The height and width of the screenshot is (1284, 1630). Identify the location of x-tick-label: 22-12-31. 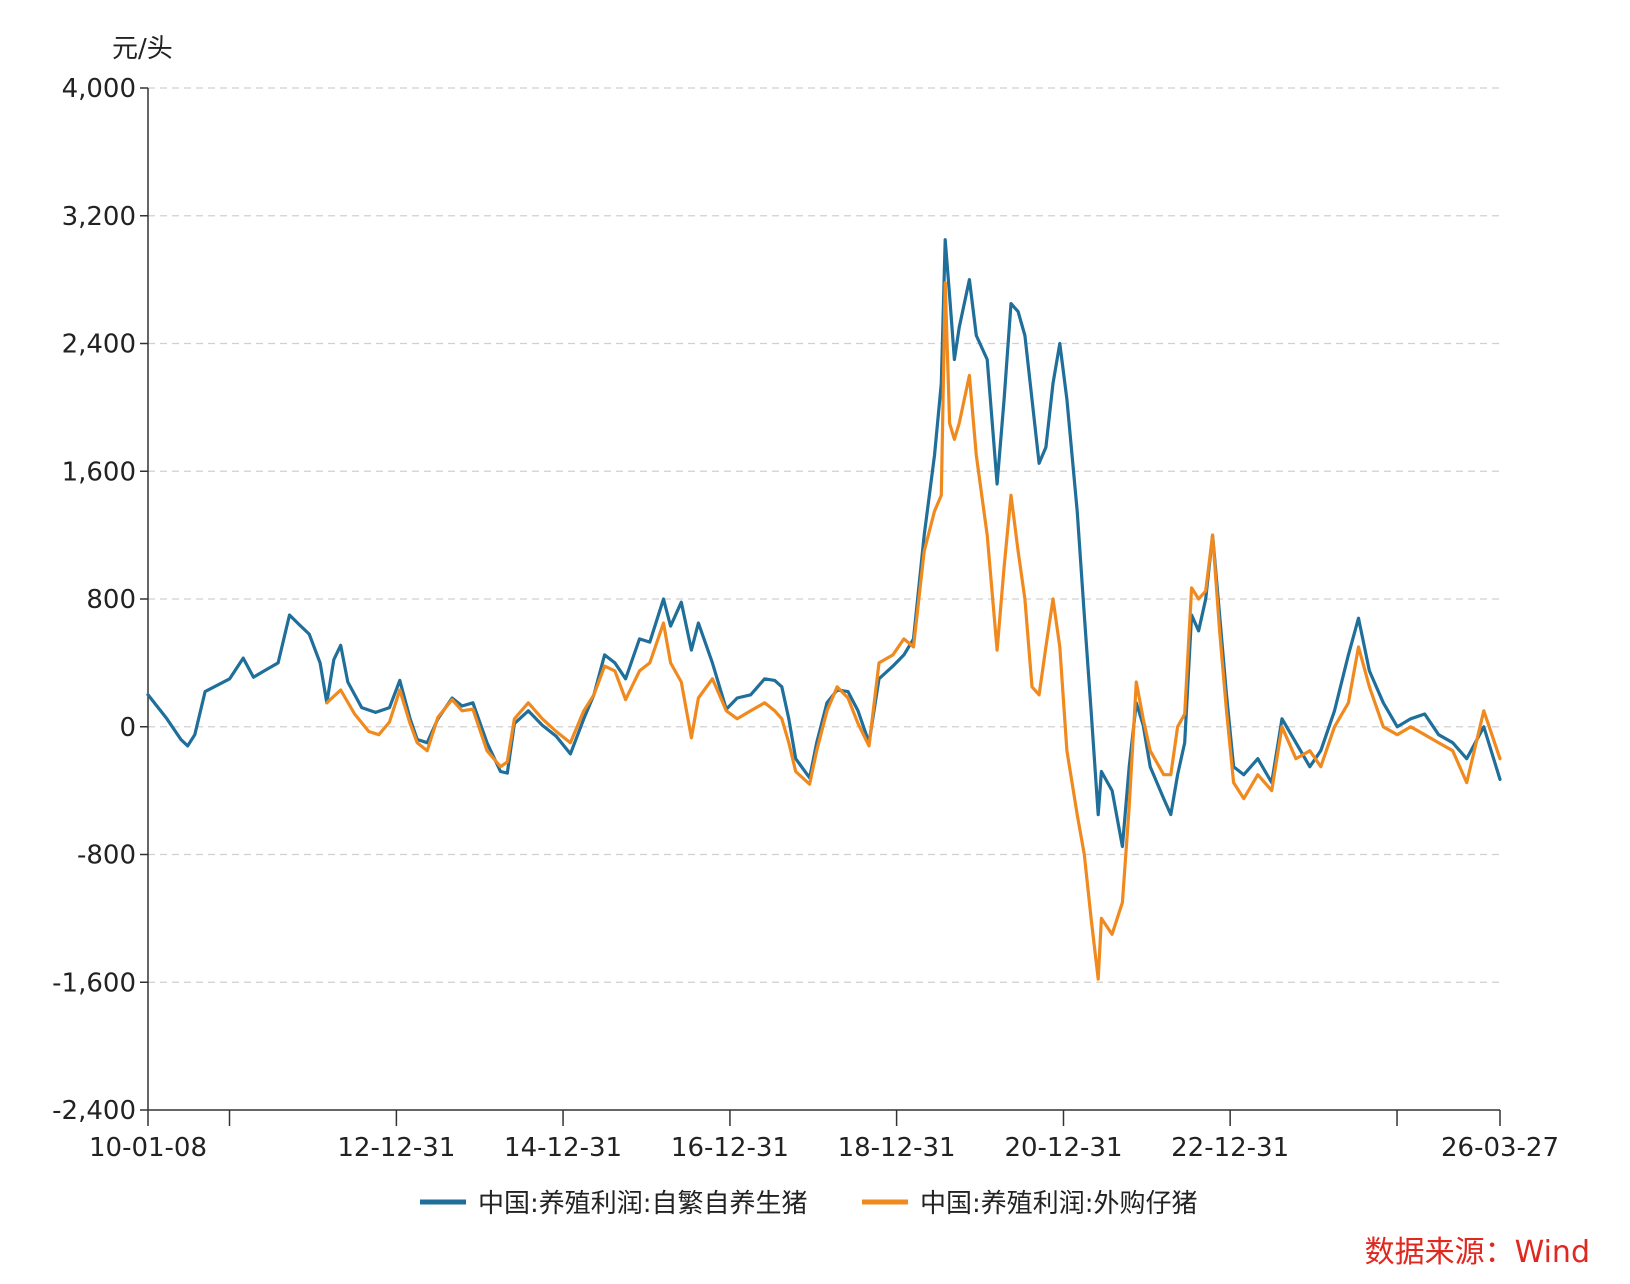
(1230, 1148).